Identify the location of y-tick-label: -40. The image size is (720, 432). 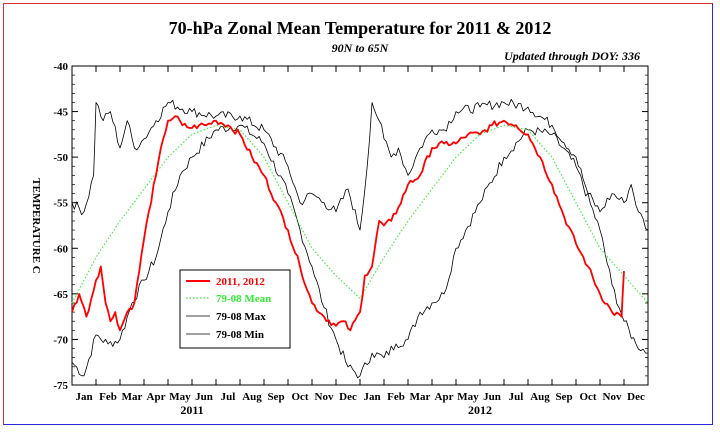
(60, 67).